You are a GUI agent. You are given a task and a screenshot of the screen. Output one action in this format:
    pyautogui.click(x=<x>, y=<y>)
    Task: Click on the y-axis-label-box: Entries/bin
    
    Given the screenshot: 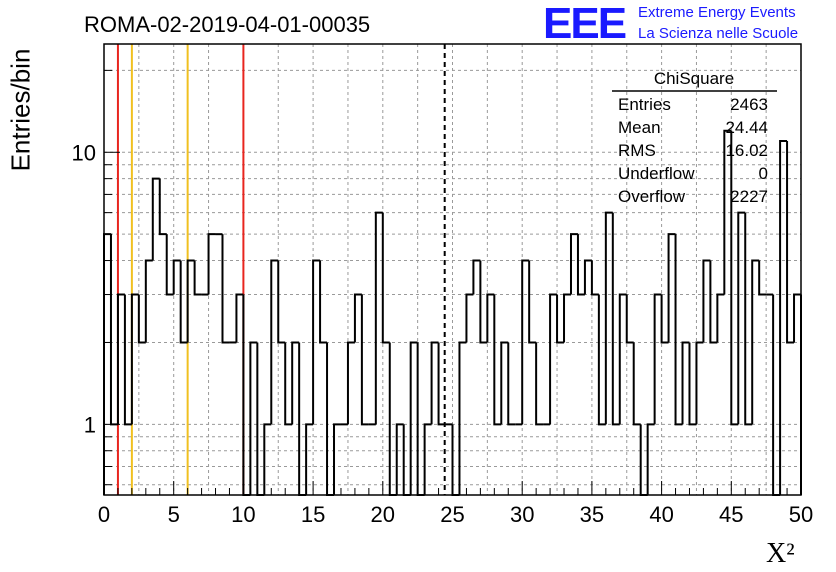 What is the action you would take?
    pyautogui.click(x=21, y=110)
    